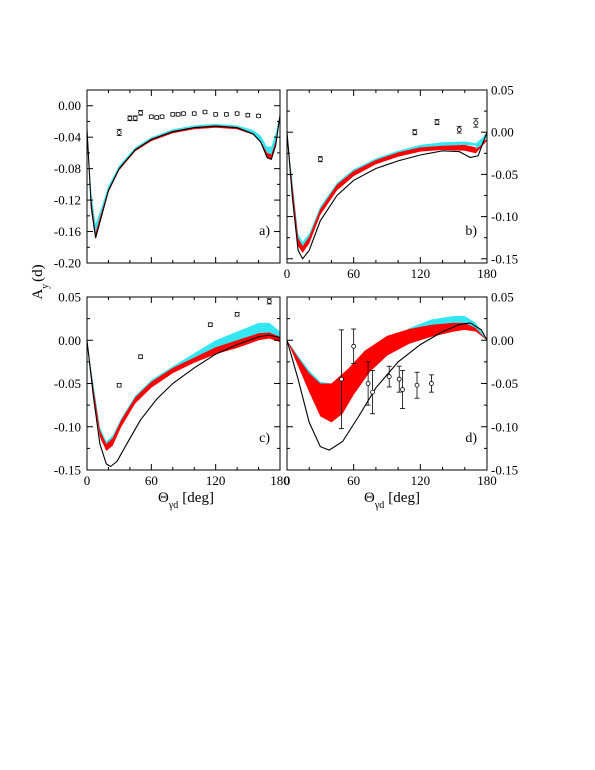  Describe the element at coordinates (481, 141) in the screenshot. I see `cyan-band` at that location.